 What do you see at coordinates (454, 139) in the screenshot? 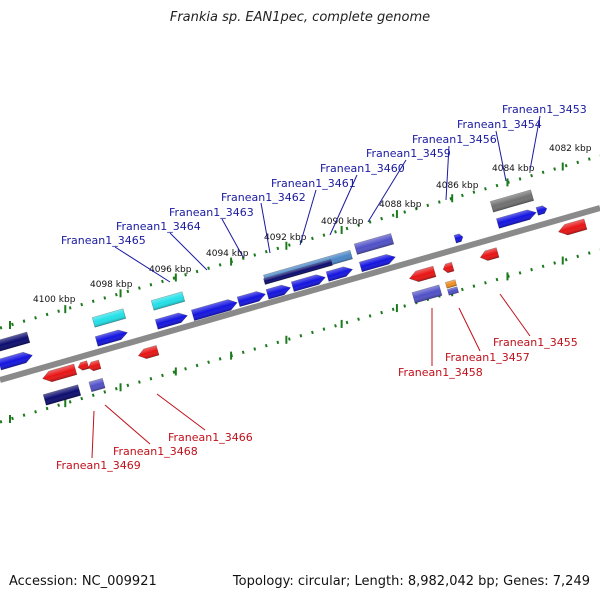
I see `gene-label: Franean1_3456` at bounding box center [454, 139].